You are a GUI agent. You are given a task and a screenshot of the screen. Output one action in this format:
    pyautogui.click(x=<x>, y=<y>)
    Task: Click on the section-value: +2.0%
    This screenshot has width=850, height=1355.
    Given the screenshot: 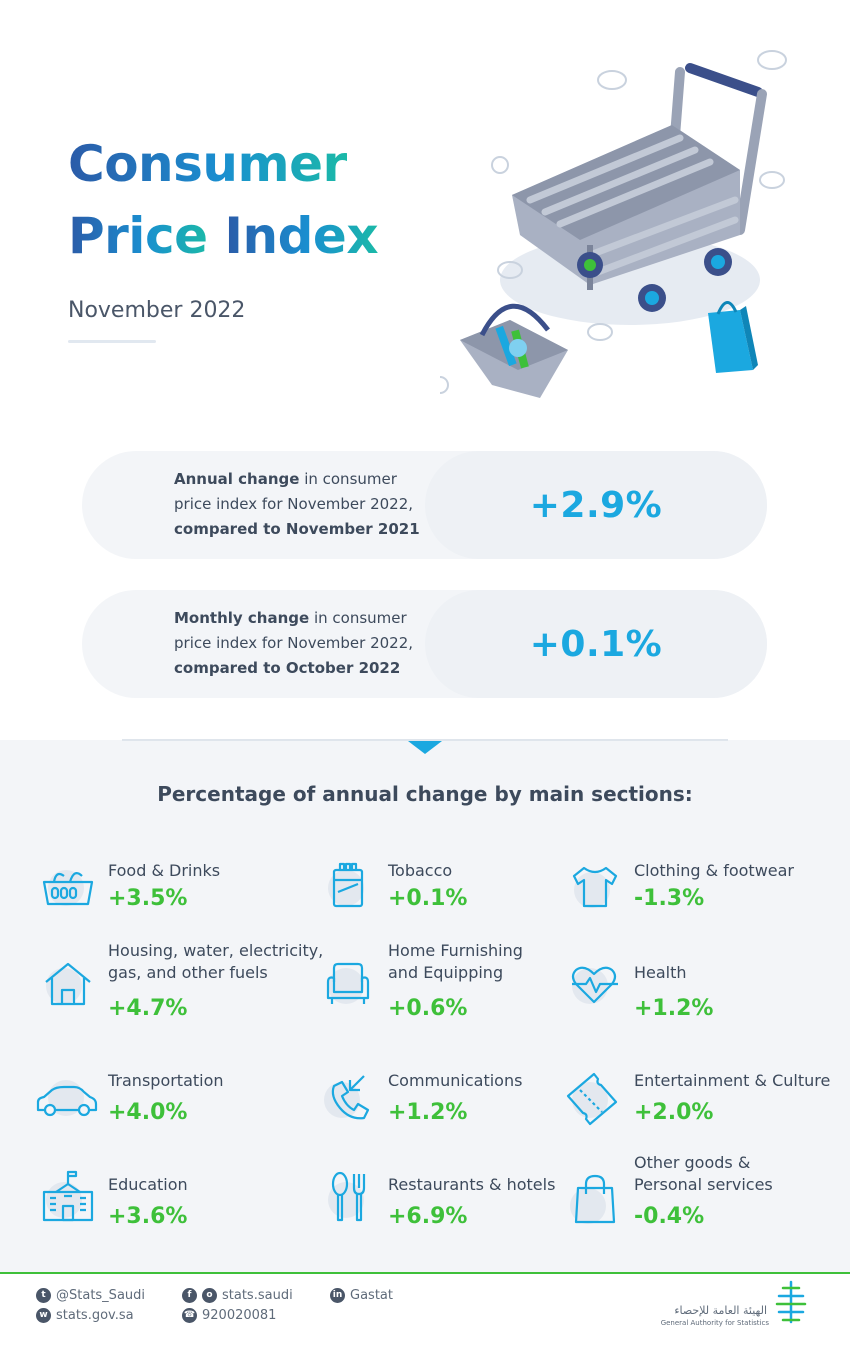 What is the action you would take?
    pyautogui.click(x=674, y=1112)
    